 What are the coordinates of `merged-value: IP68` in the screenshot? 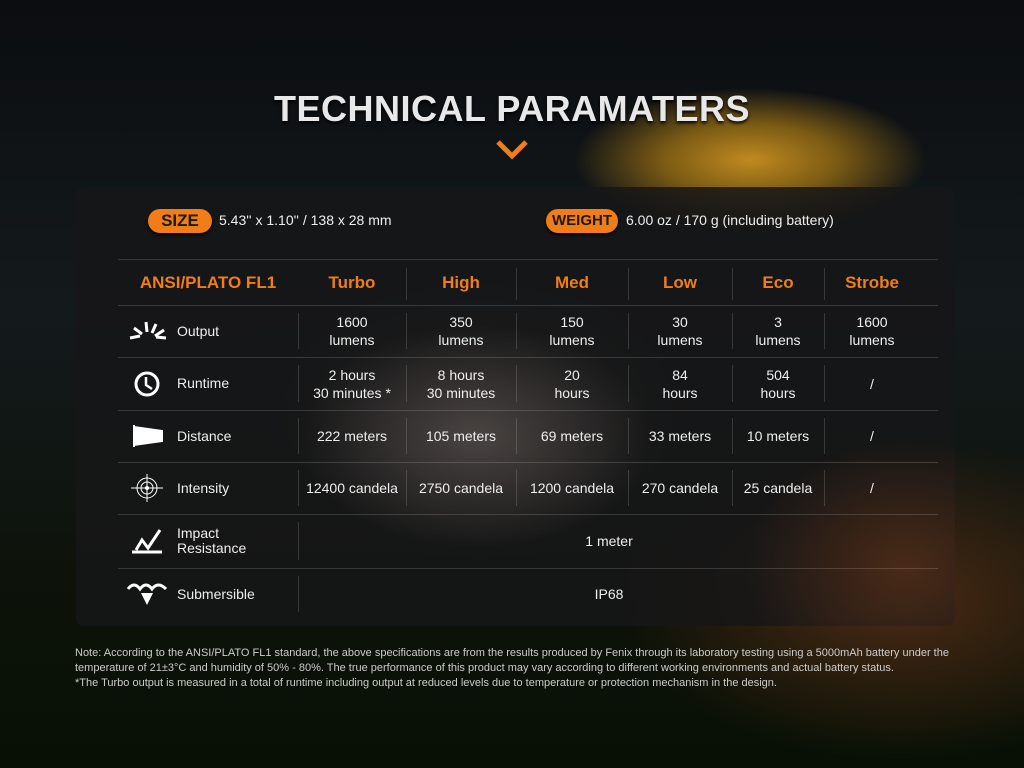 It's located at (609, 594).